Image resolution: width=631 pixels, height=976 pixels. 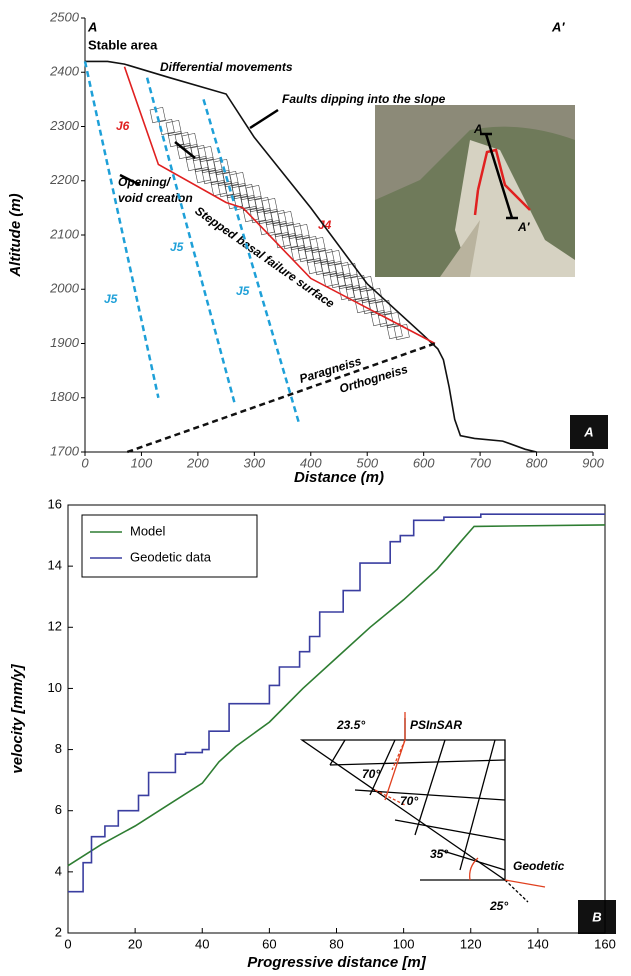 I want to click on annotation: J6, so click(x=123, y=126).